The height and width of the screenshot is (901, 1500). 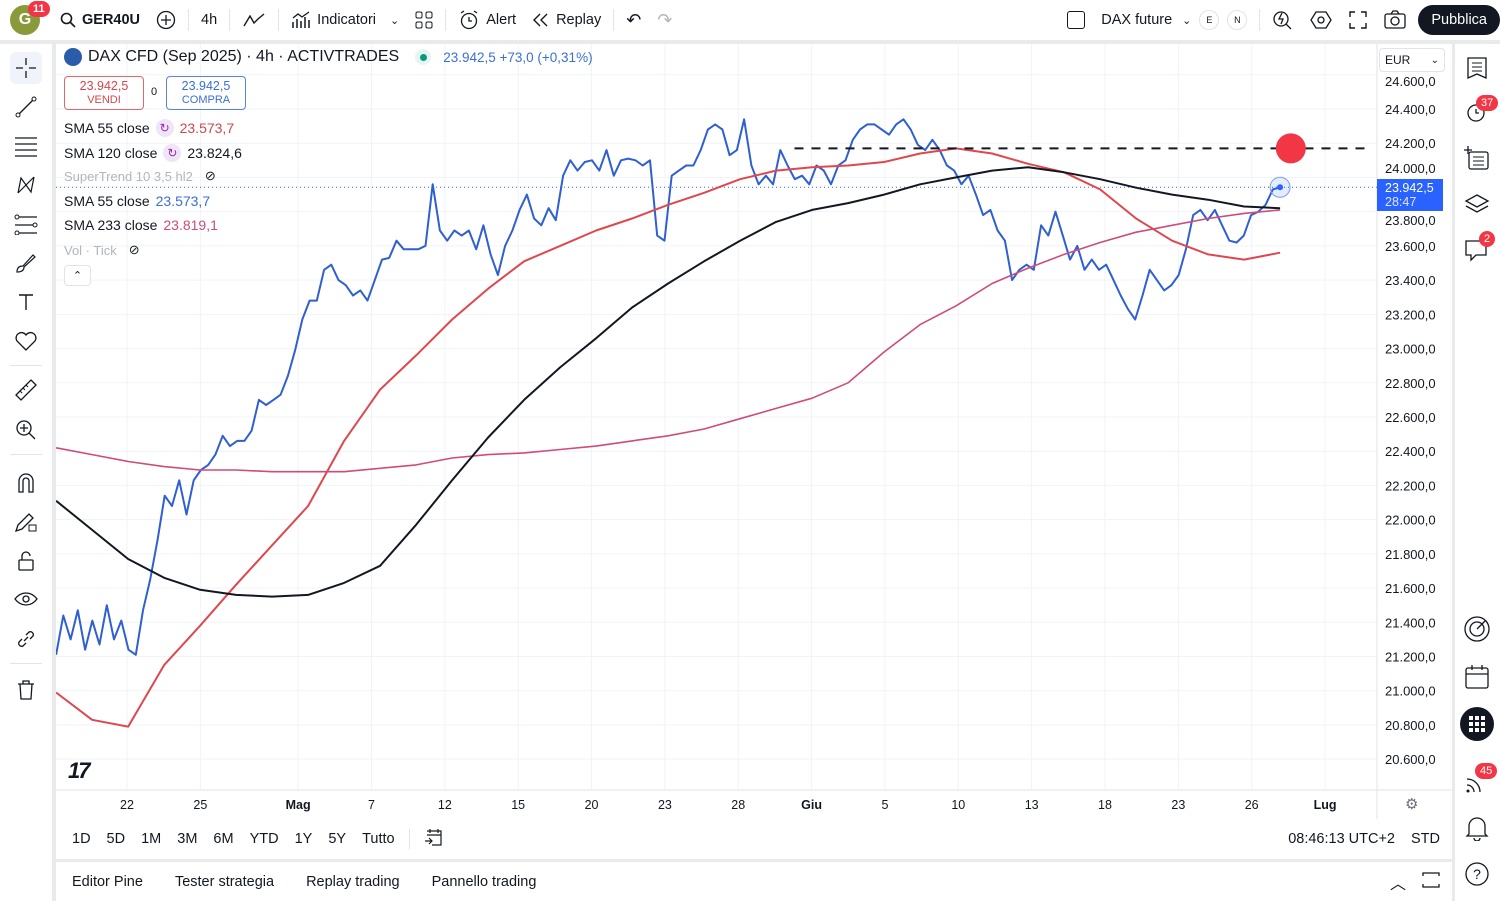 What do you see at coordinates (1477, 677) in the screenshot?
I see `calendar-button` at bounding box center [1477, 677].